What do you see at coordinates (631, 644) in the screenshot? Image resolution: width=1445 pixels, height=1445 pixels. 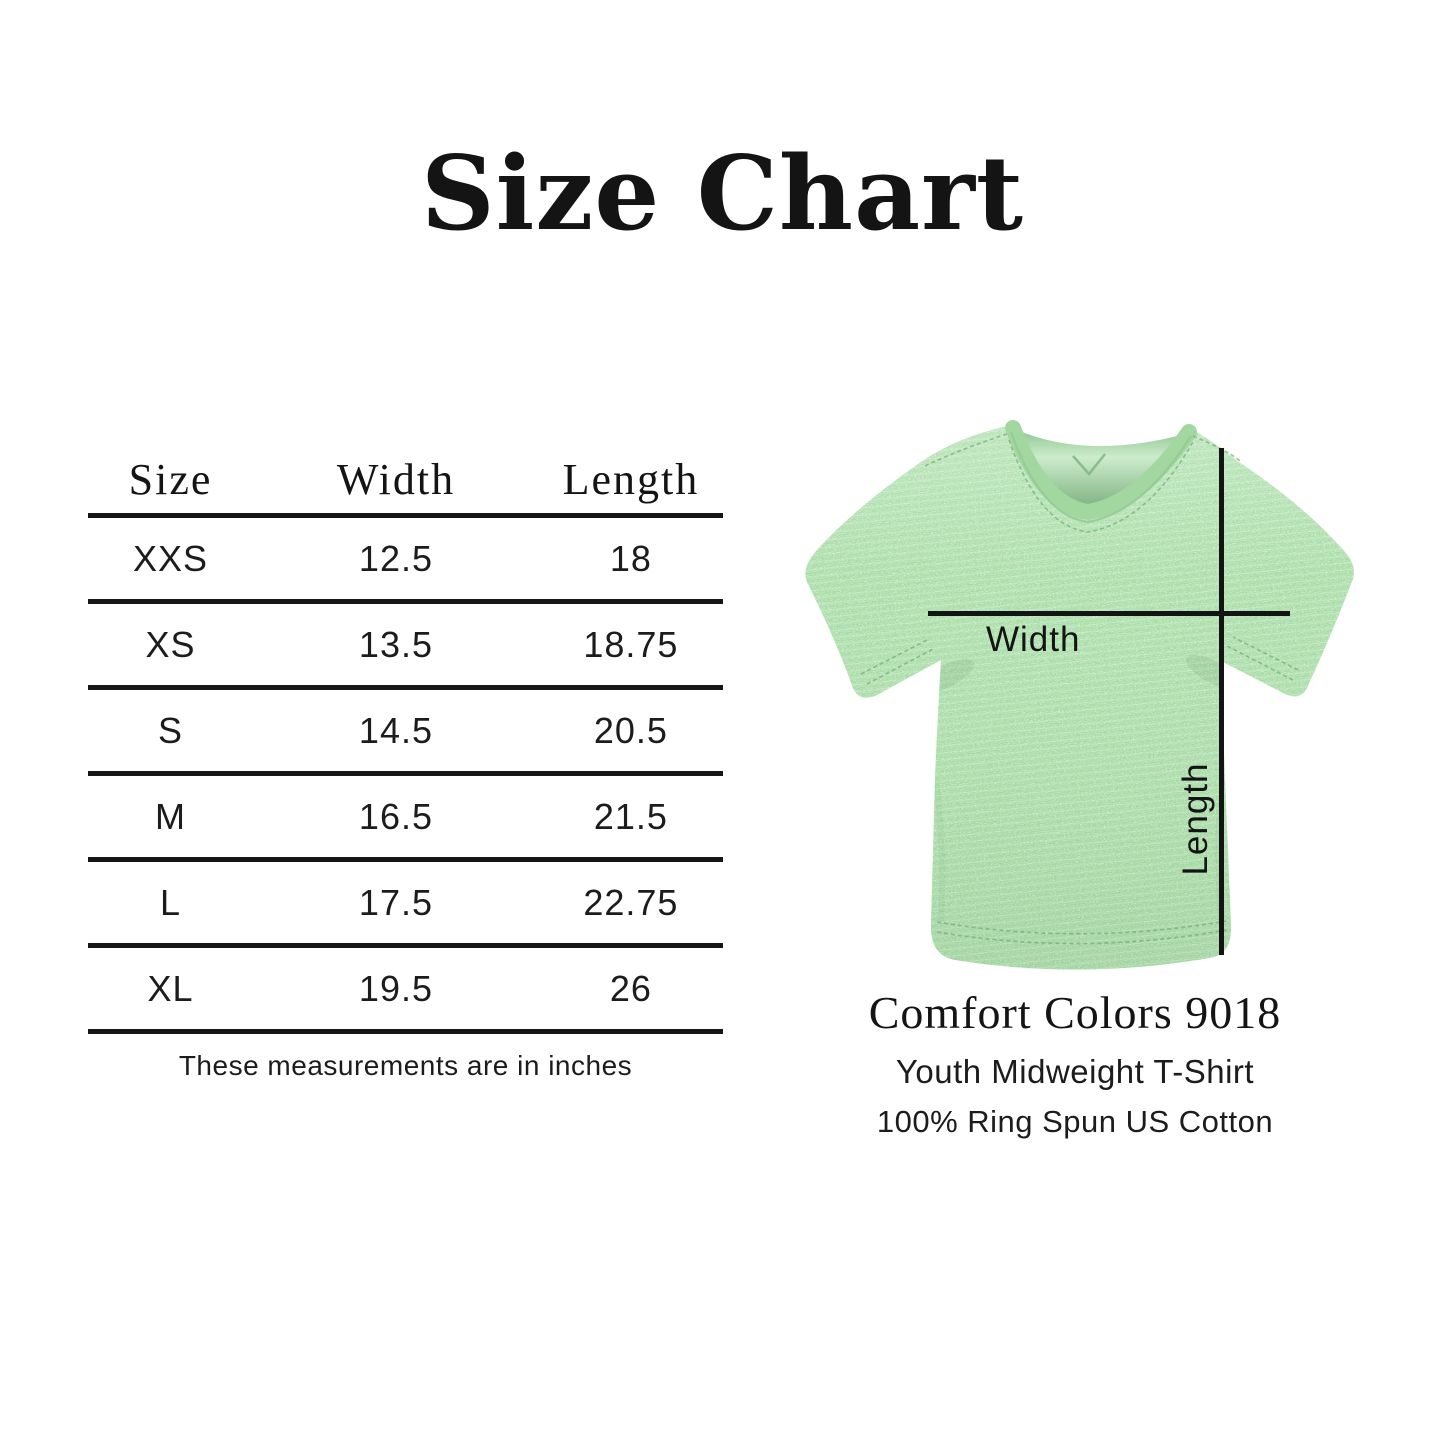 I see `cell-length: 18.75` at bounding box center [631, 644].